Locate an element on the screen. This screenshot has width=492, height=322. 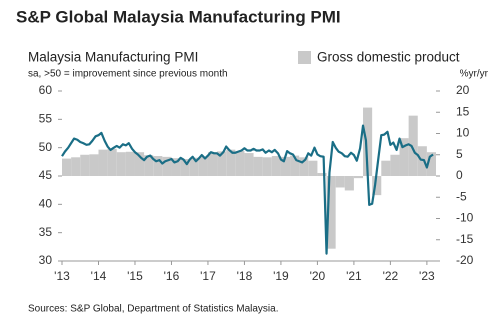
x-tick-label: '13 is located at coordinates (62, 276).